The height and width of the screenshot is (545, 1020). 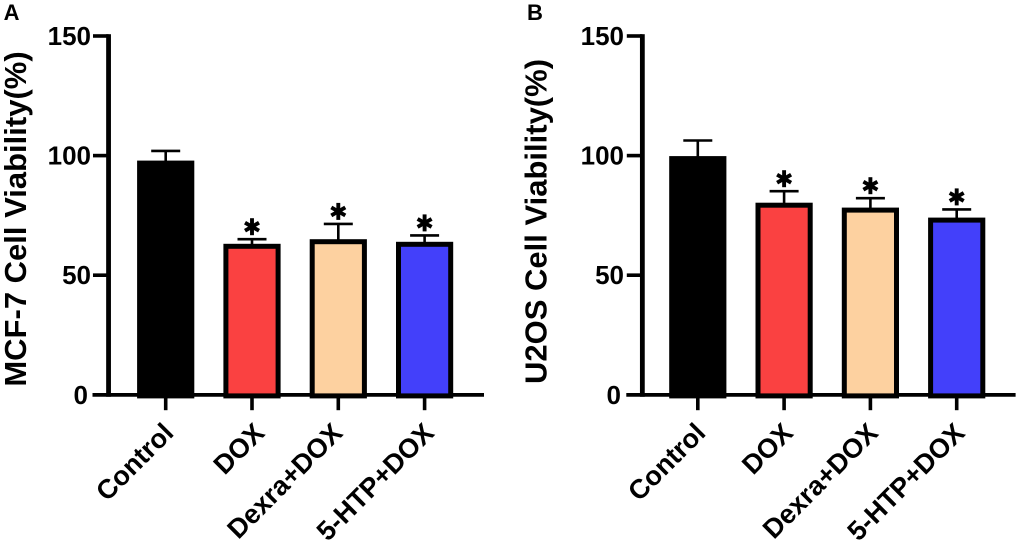 What do you see at coordinates (16, 218) in the screenshot?
I see `svg-text: MCF-7 Cell Viability(%)` at bounding box center [16, 218].